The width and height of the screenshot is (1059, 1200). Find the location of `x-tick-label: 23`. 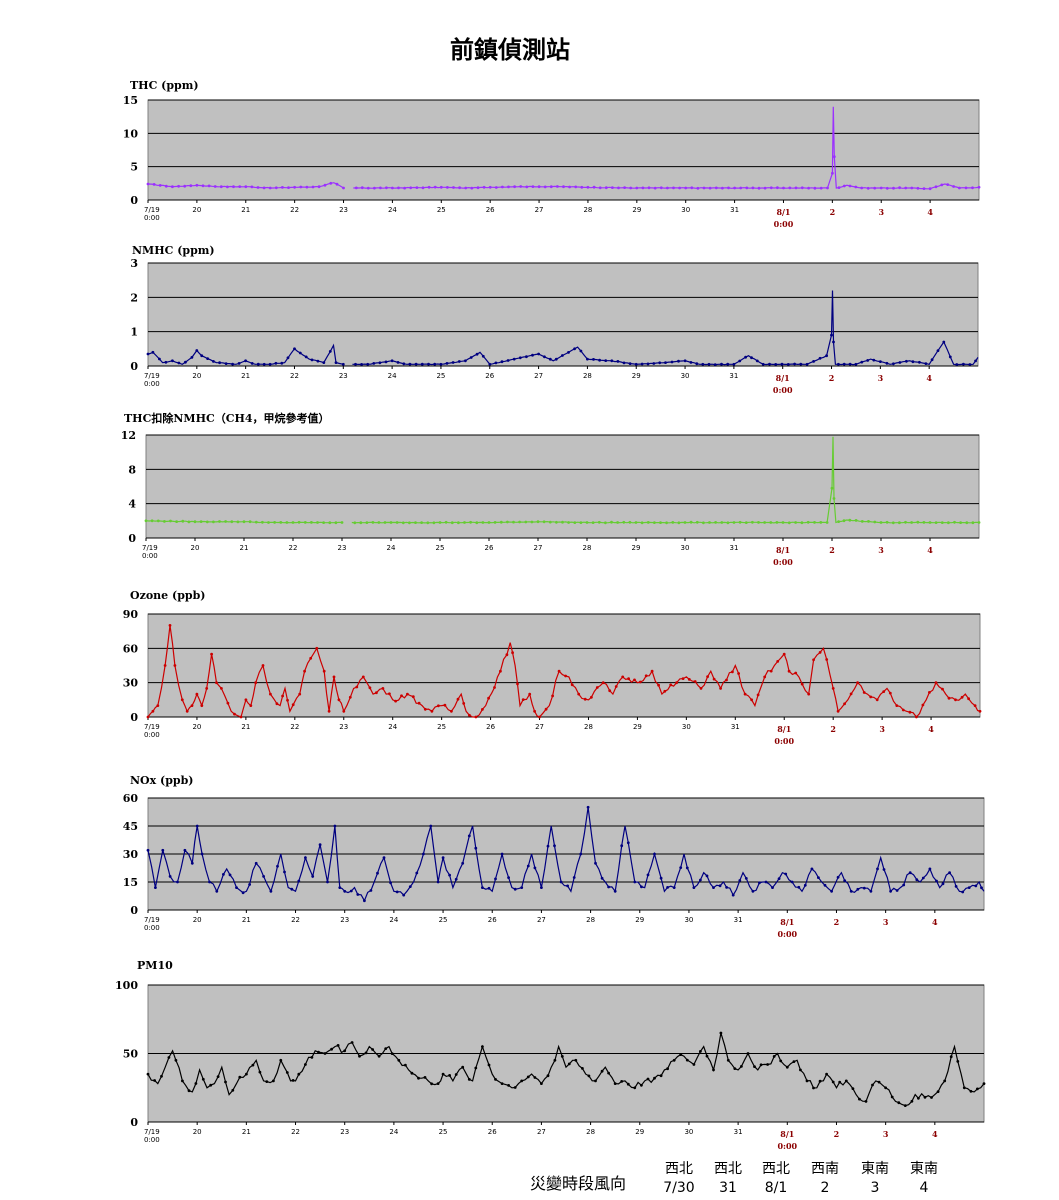

x-tick-label: 23 is located at coordinates (344, 1132).